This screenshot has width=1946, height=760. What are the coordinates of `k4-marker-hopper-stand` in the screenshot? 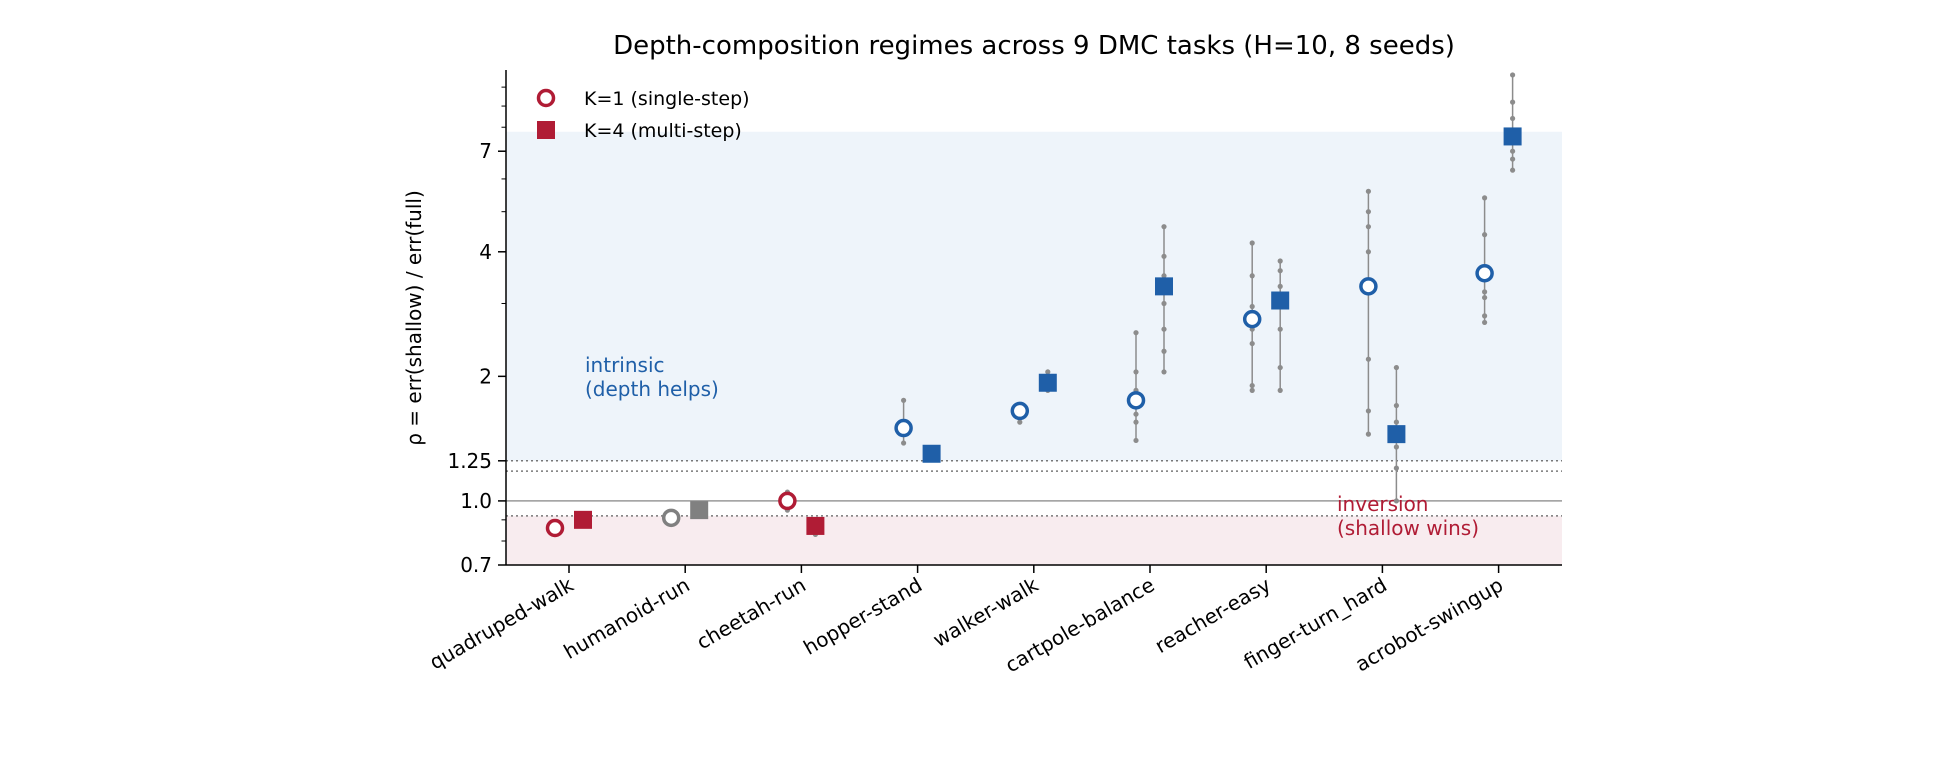 It's located at (931, 453).